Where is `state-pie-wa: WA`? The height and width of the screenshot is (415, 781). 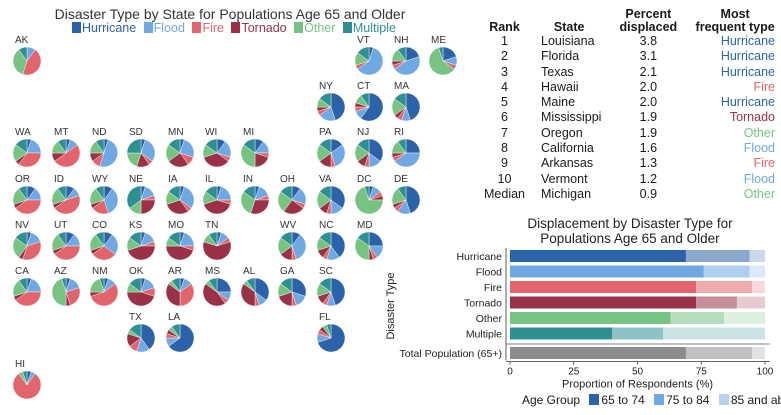 state-pie-wa: WA is located at coordinates (27, 147).